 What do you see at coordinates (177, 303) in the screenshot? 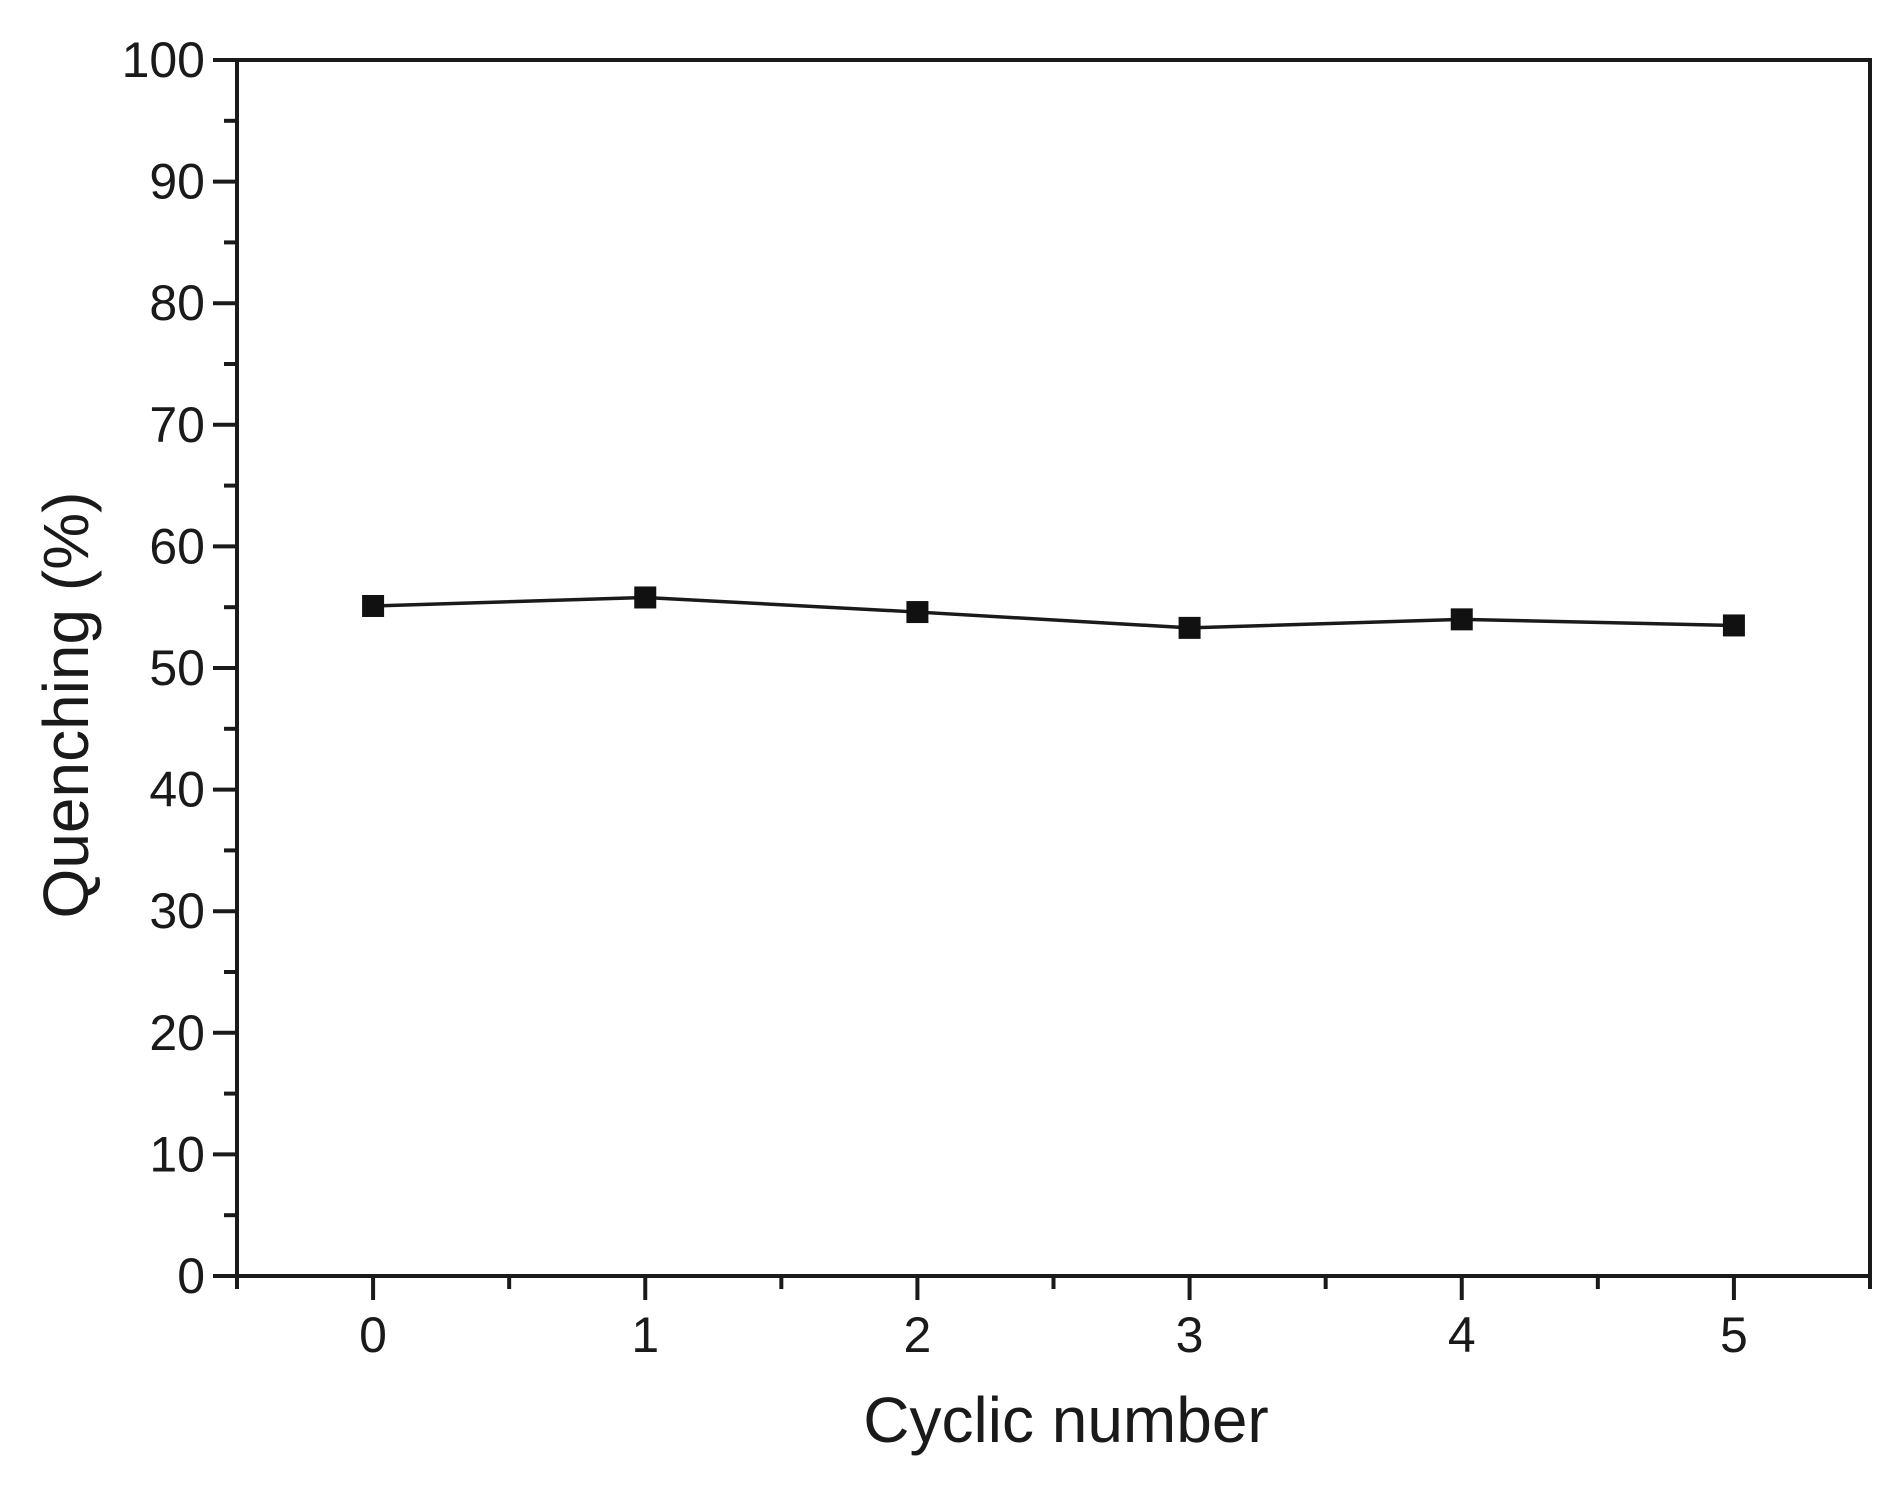
I see `y-tick-label: 80` at bounding box center [177, 303].